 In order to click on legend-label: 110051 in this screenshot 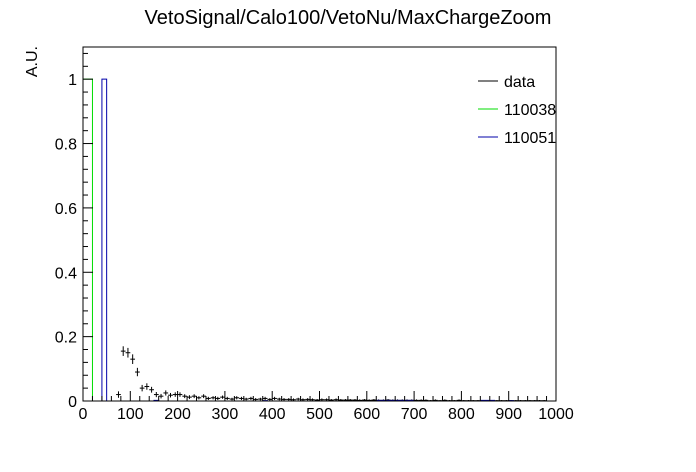, I will do `click(530, 138)`.